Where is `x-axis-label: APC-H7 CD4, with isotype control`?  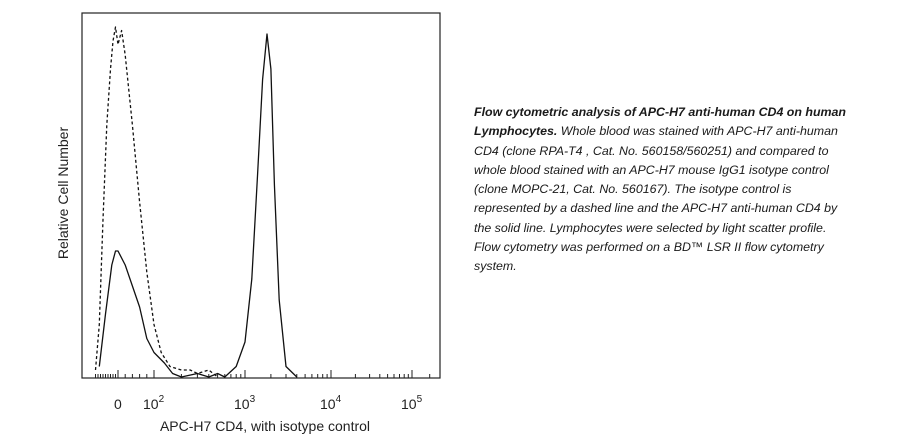 x-axis-label: APC-H7 CD4, with isotype control is located at coordinates (265, 426).